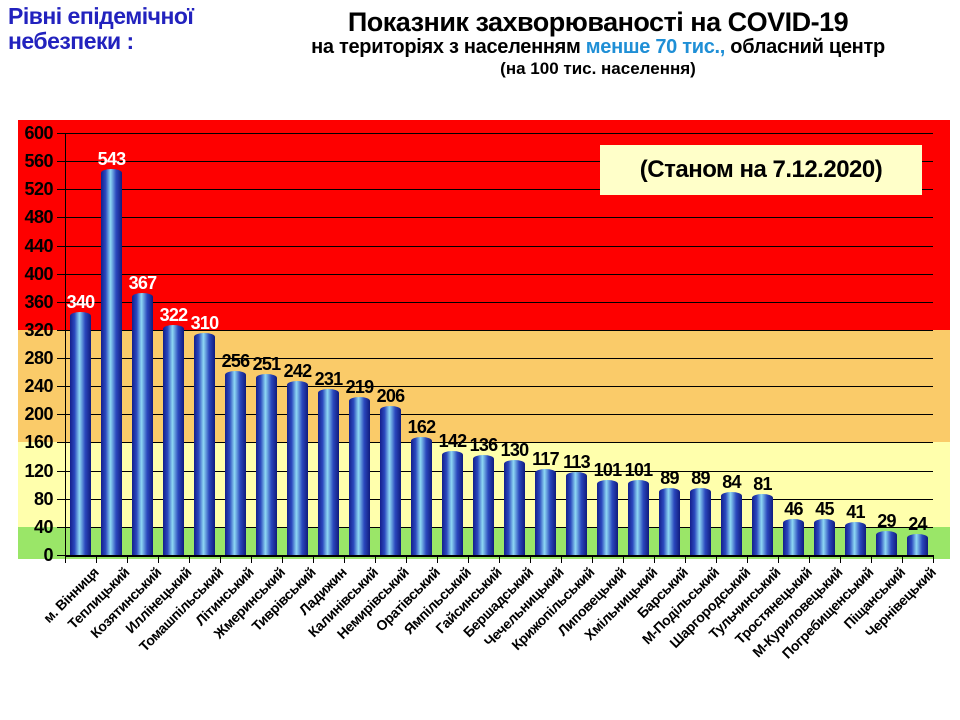  What do you see at coordinates (38, 358) in the screenshot?
I see `y-axis-label-280: 280` at bounding box center [38, 358].